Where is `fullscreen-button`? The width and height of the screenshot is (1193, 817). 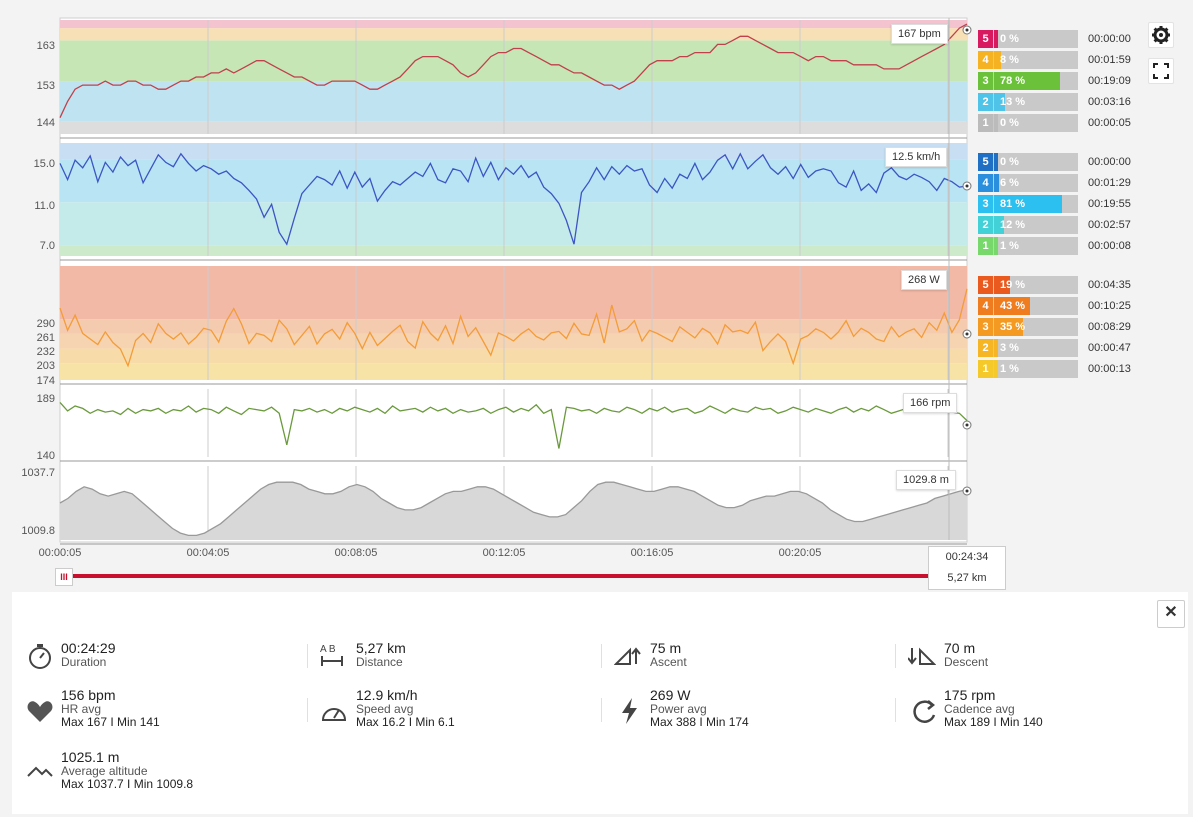 fullscreen-button is located at coordinates (1161, 71).